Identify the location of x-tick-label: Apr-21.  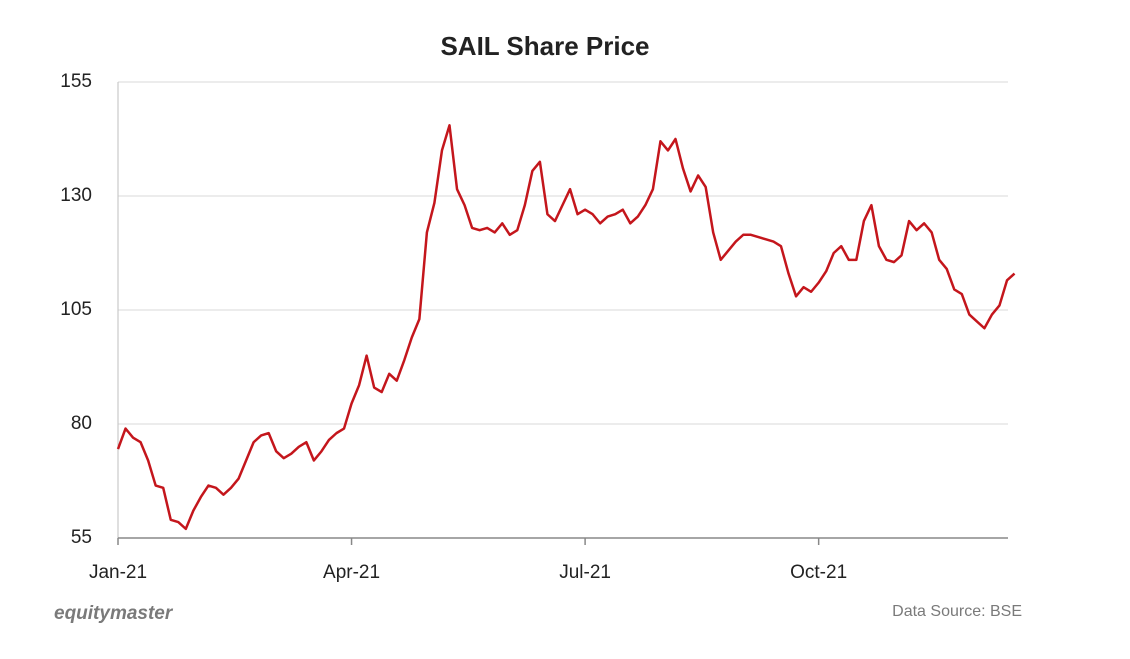
(351, 572).